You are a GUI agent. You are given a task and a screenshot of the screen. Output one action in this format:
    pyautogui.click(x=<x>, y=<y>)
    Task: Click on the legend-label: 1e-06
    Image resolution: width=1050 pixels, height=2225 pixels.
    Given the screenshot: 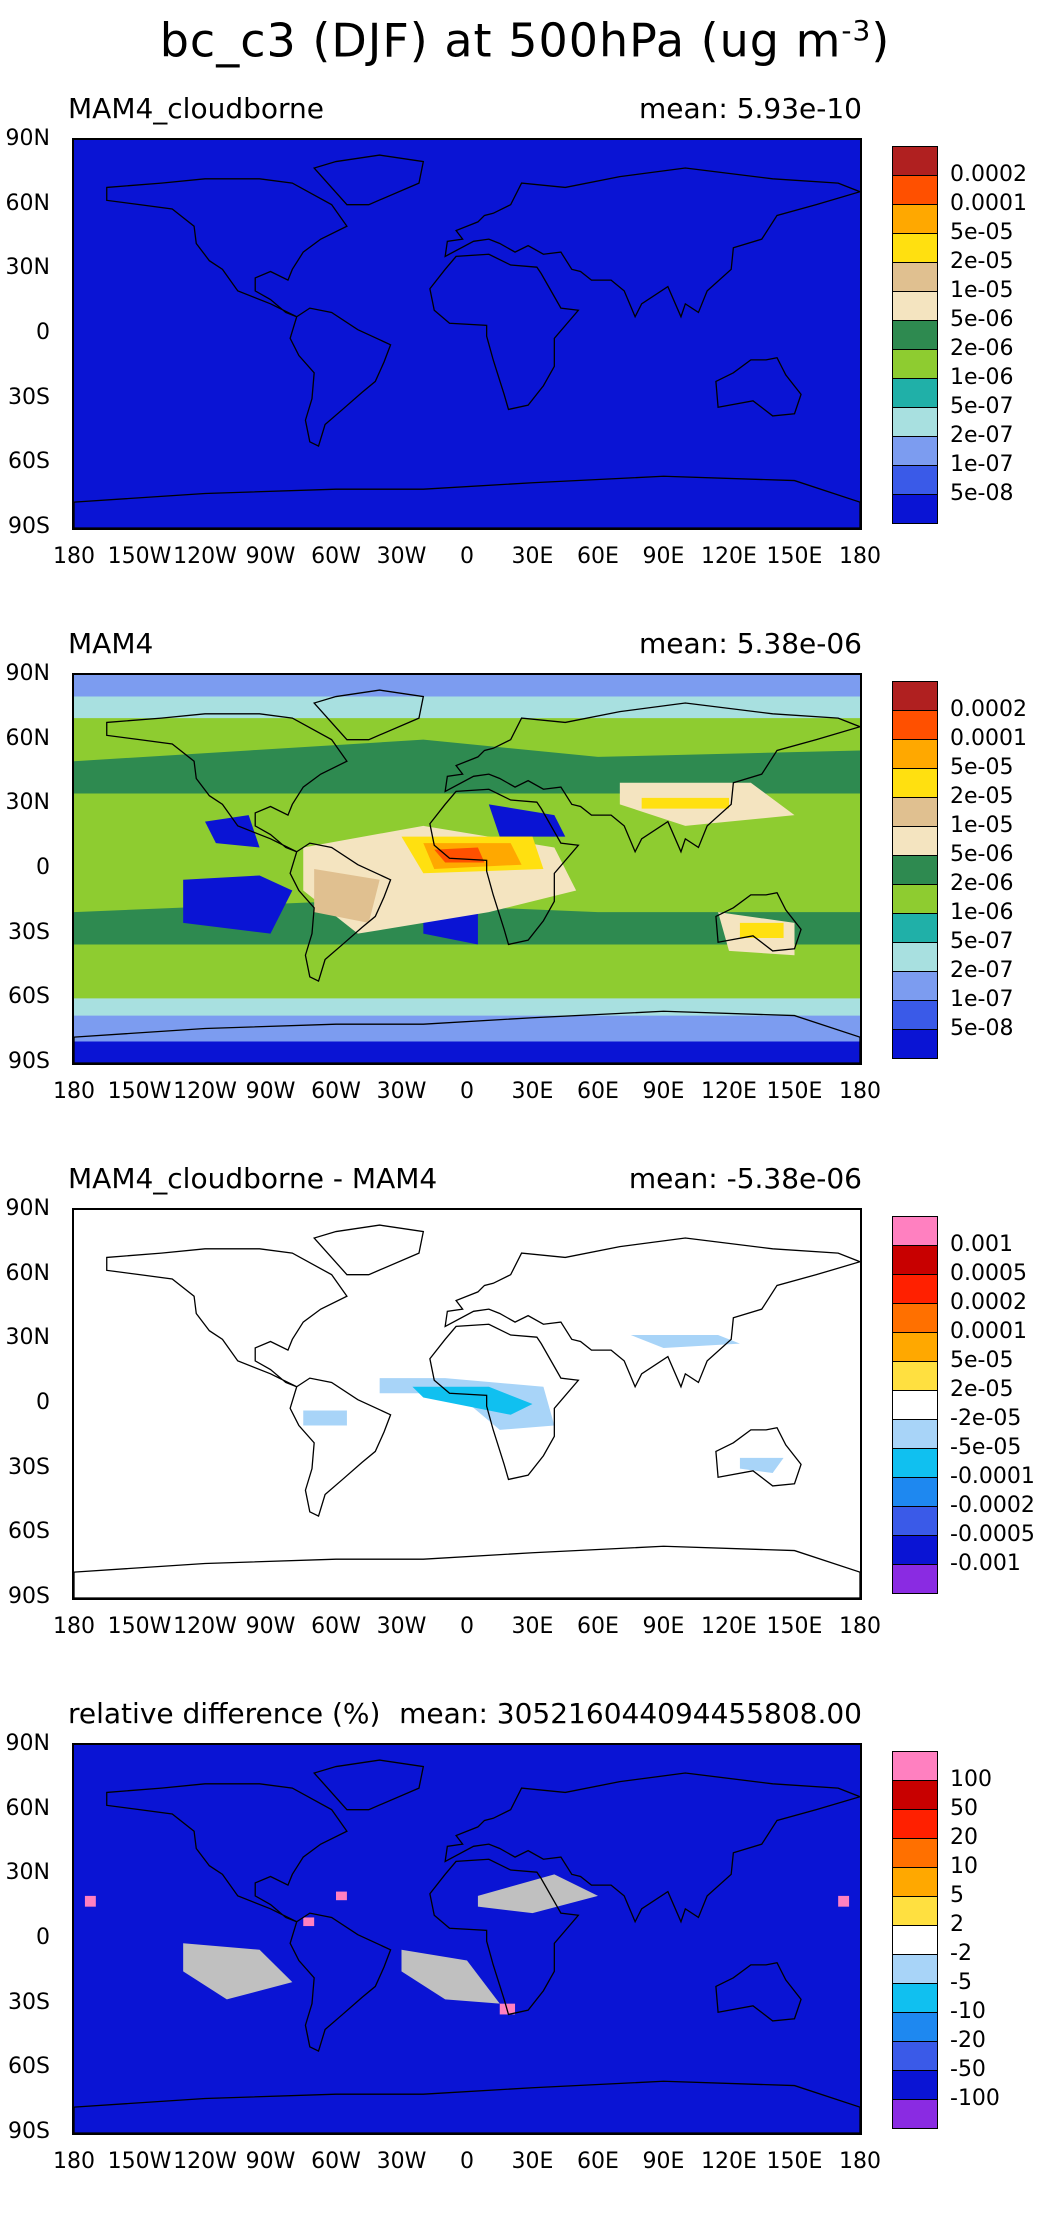 What is the action you would take?
    pyautogui.click(x=982, y=912)
    